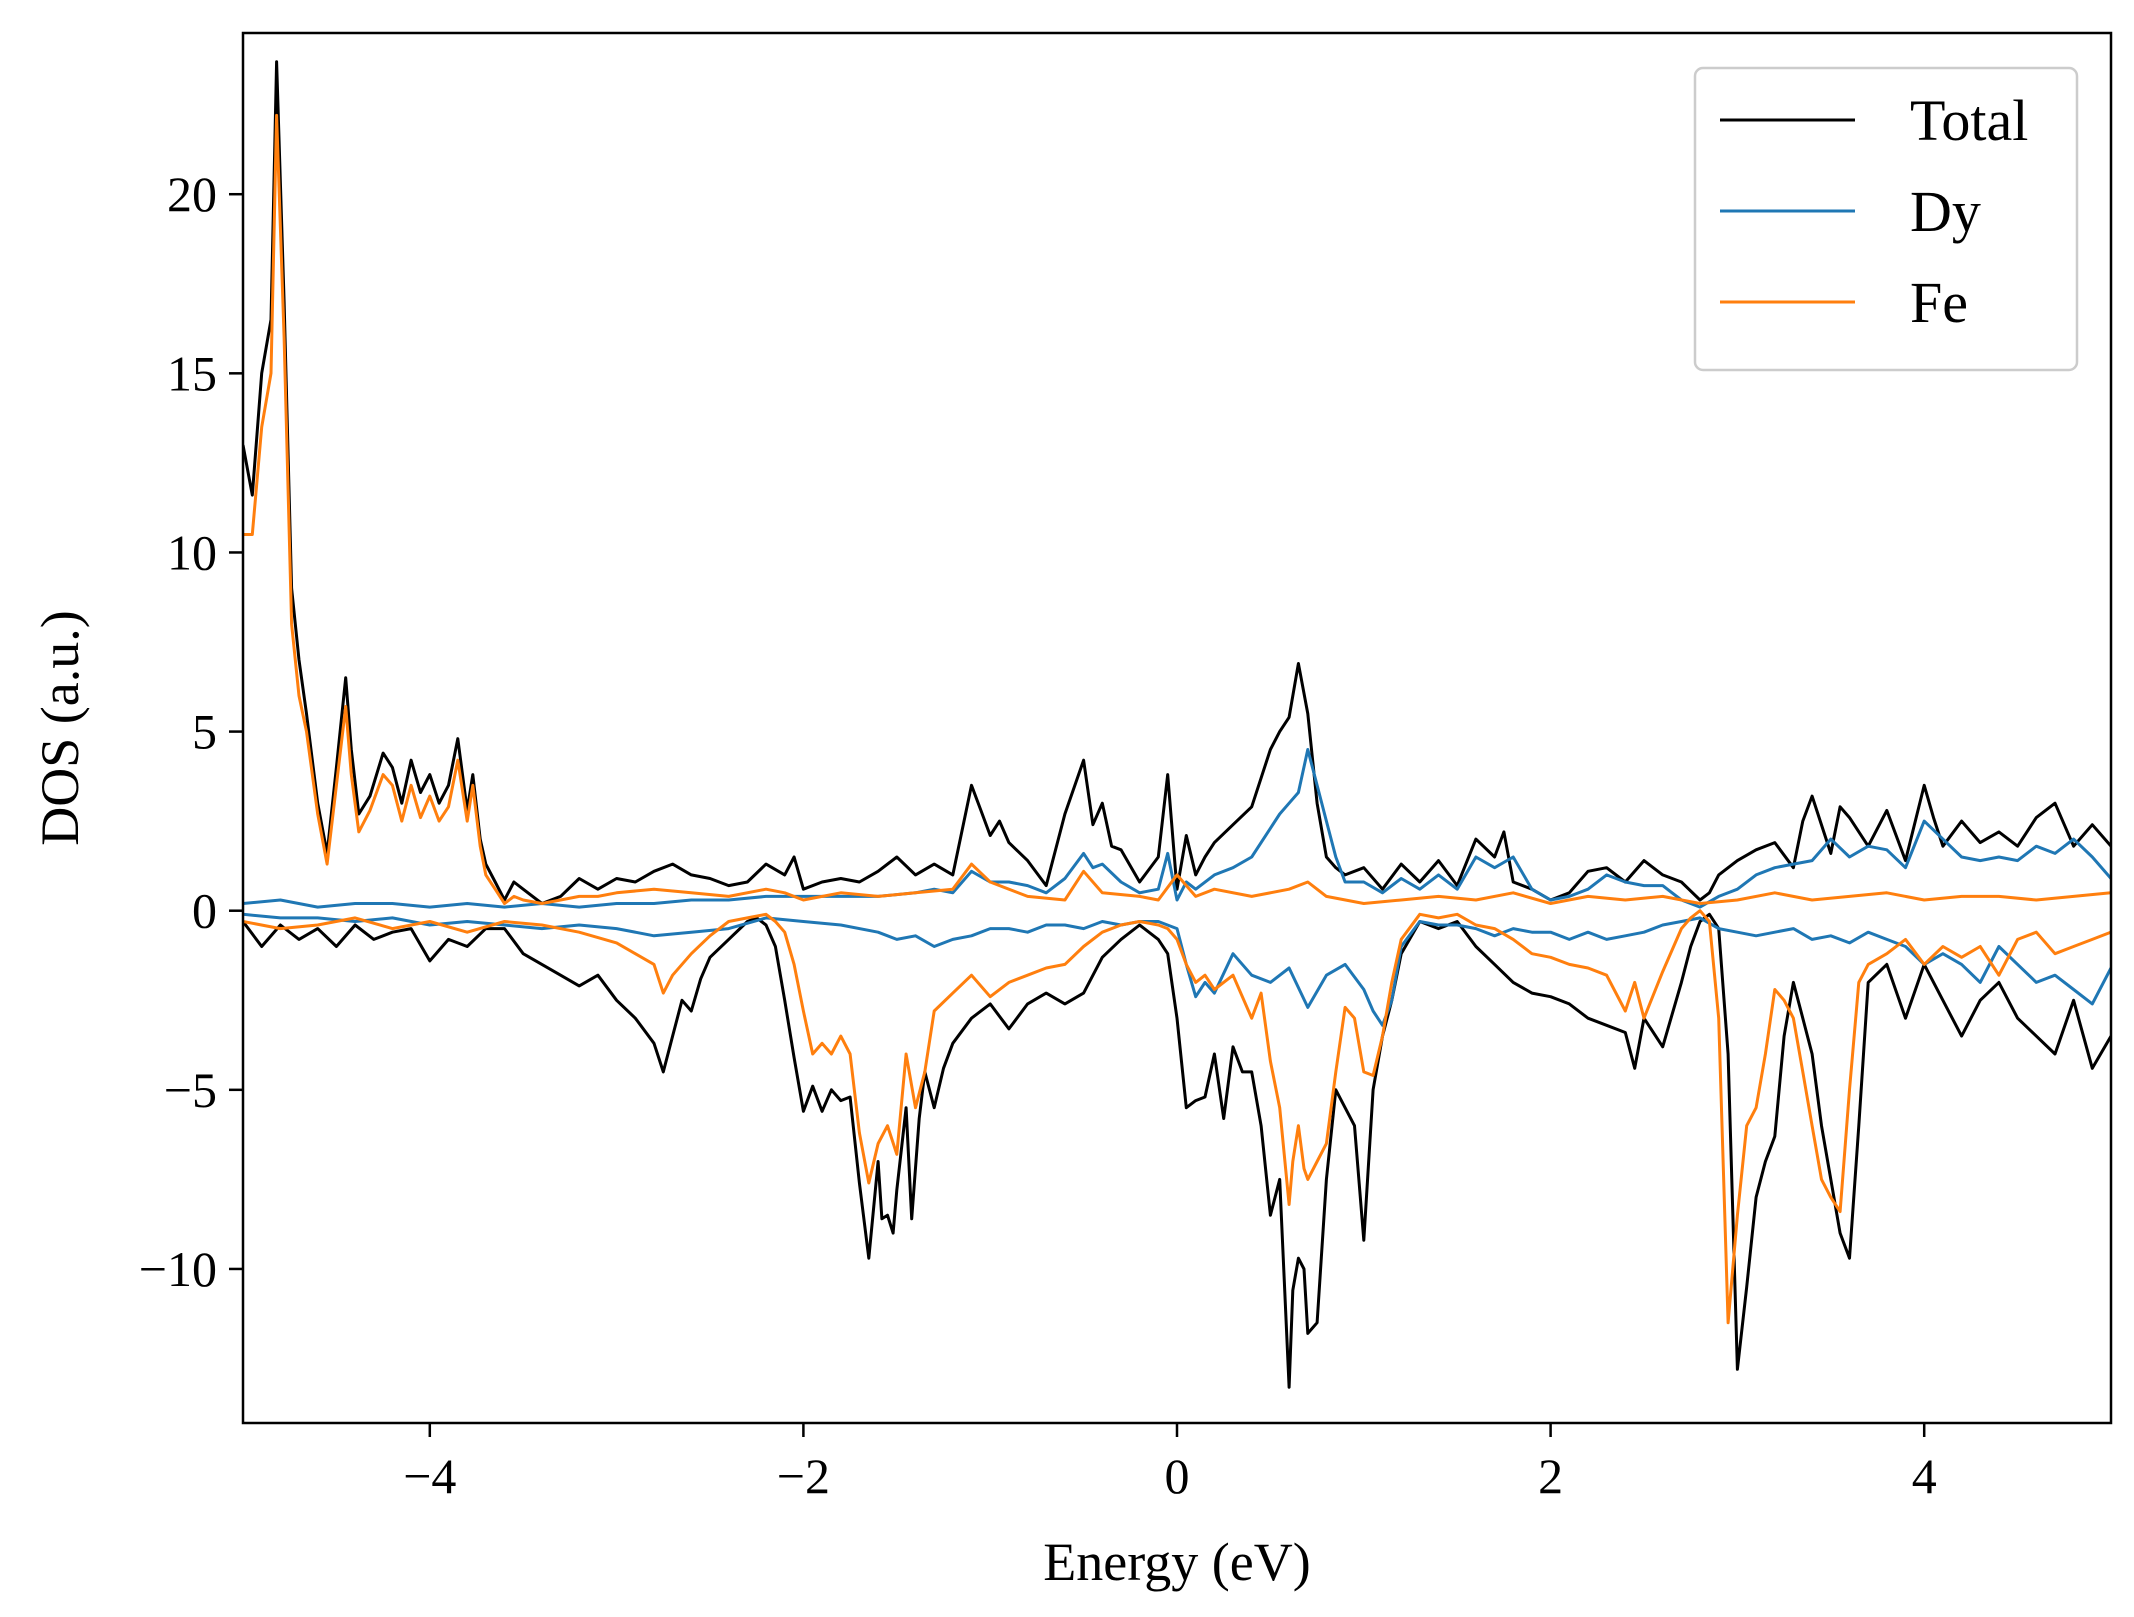 The image size is (2134, 1617). What do you see at coordinates (1924, 1476) in the screenshot?
I see `x-tick-label: 4` at bounding box center [1924, 1476].